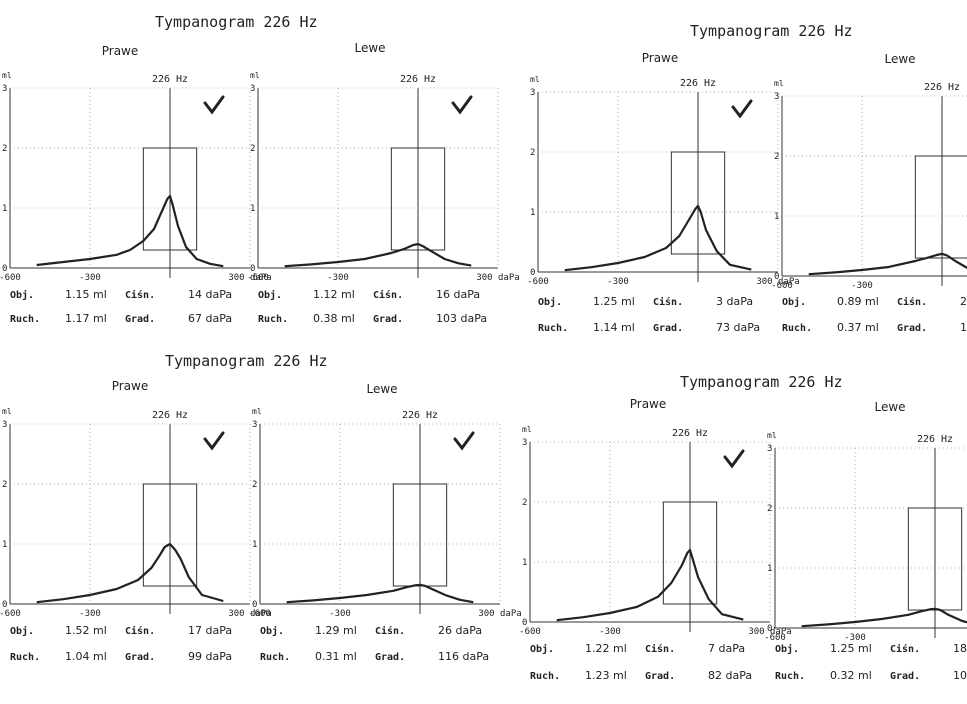 This screenshot has height=704, width=967. Describe the element at coordinates (614, 327) in the screenshot. I see `ruch-value: 1.14 ml` at that location.